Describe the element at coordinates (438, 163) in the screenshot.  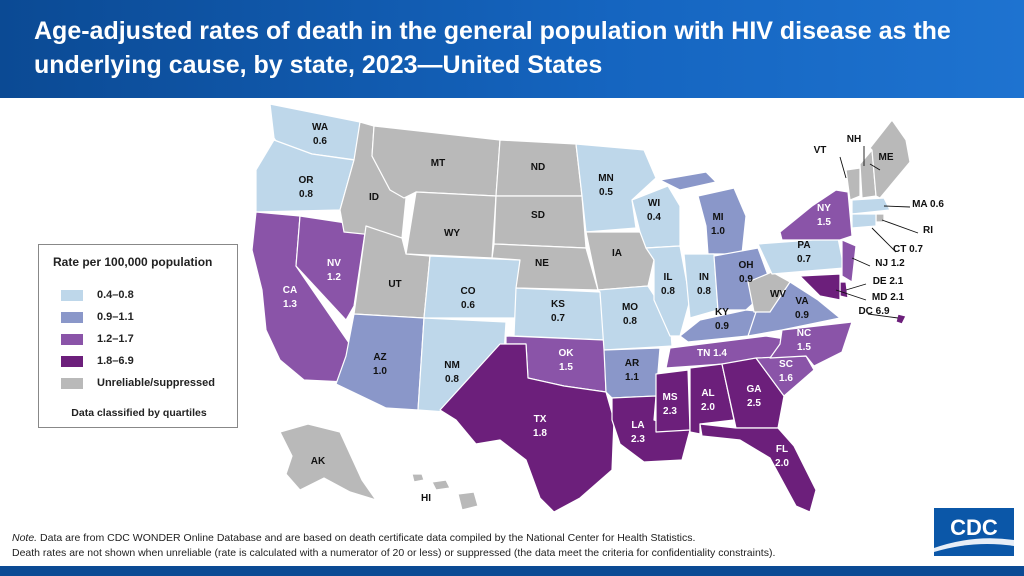
I see `state-label-mt: MT` at that location.